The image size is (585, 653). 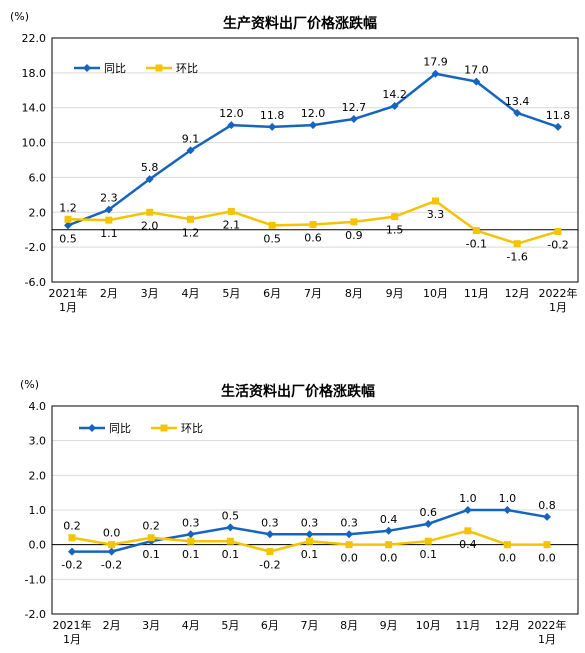 I want to click on data-label: 0.8, so click(x=547, y=505).